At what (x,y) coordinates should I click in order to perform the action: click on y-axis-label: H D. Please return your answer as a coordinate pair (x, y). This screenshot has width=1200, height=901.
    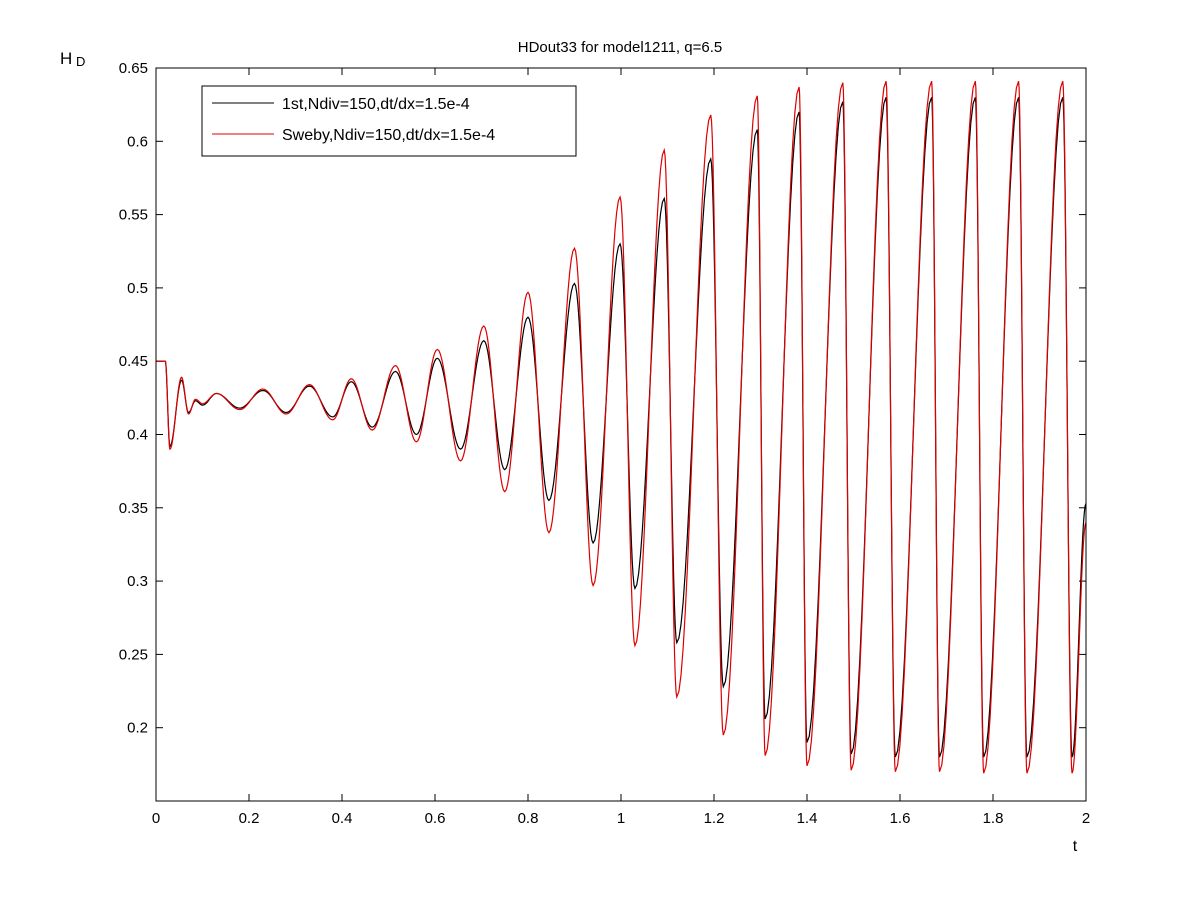
    Looking at the image, I should click on (72, 59).